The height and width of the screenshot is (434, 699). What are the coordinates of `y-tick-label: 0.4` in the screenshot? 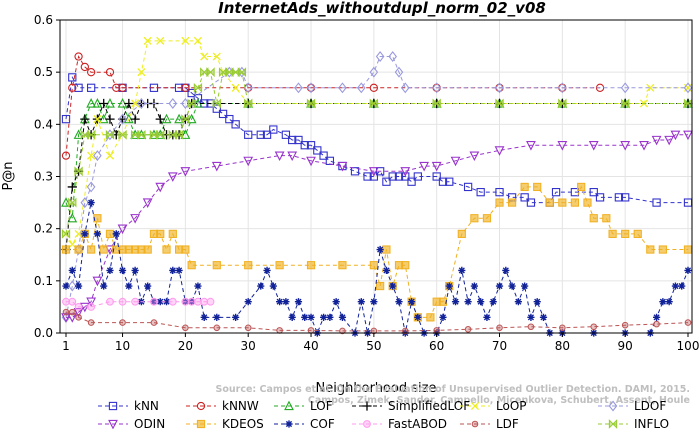 It's located at (43, 124).